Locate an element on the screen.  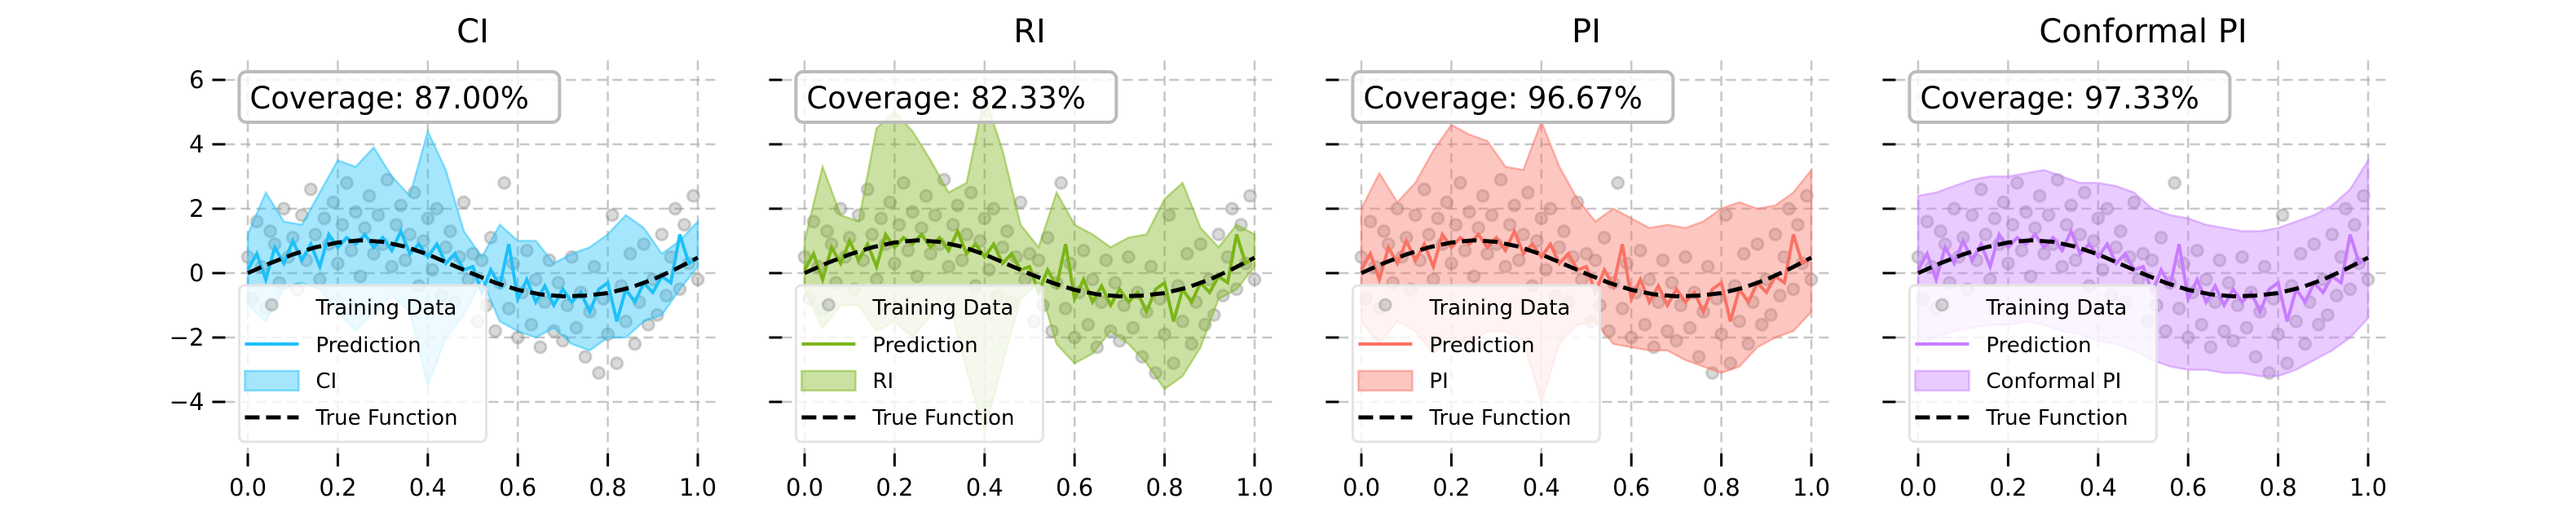
x-tick-label: 0.8 is located at coordinates (608, 487).